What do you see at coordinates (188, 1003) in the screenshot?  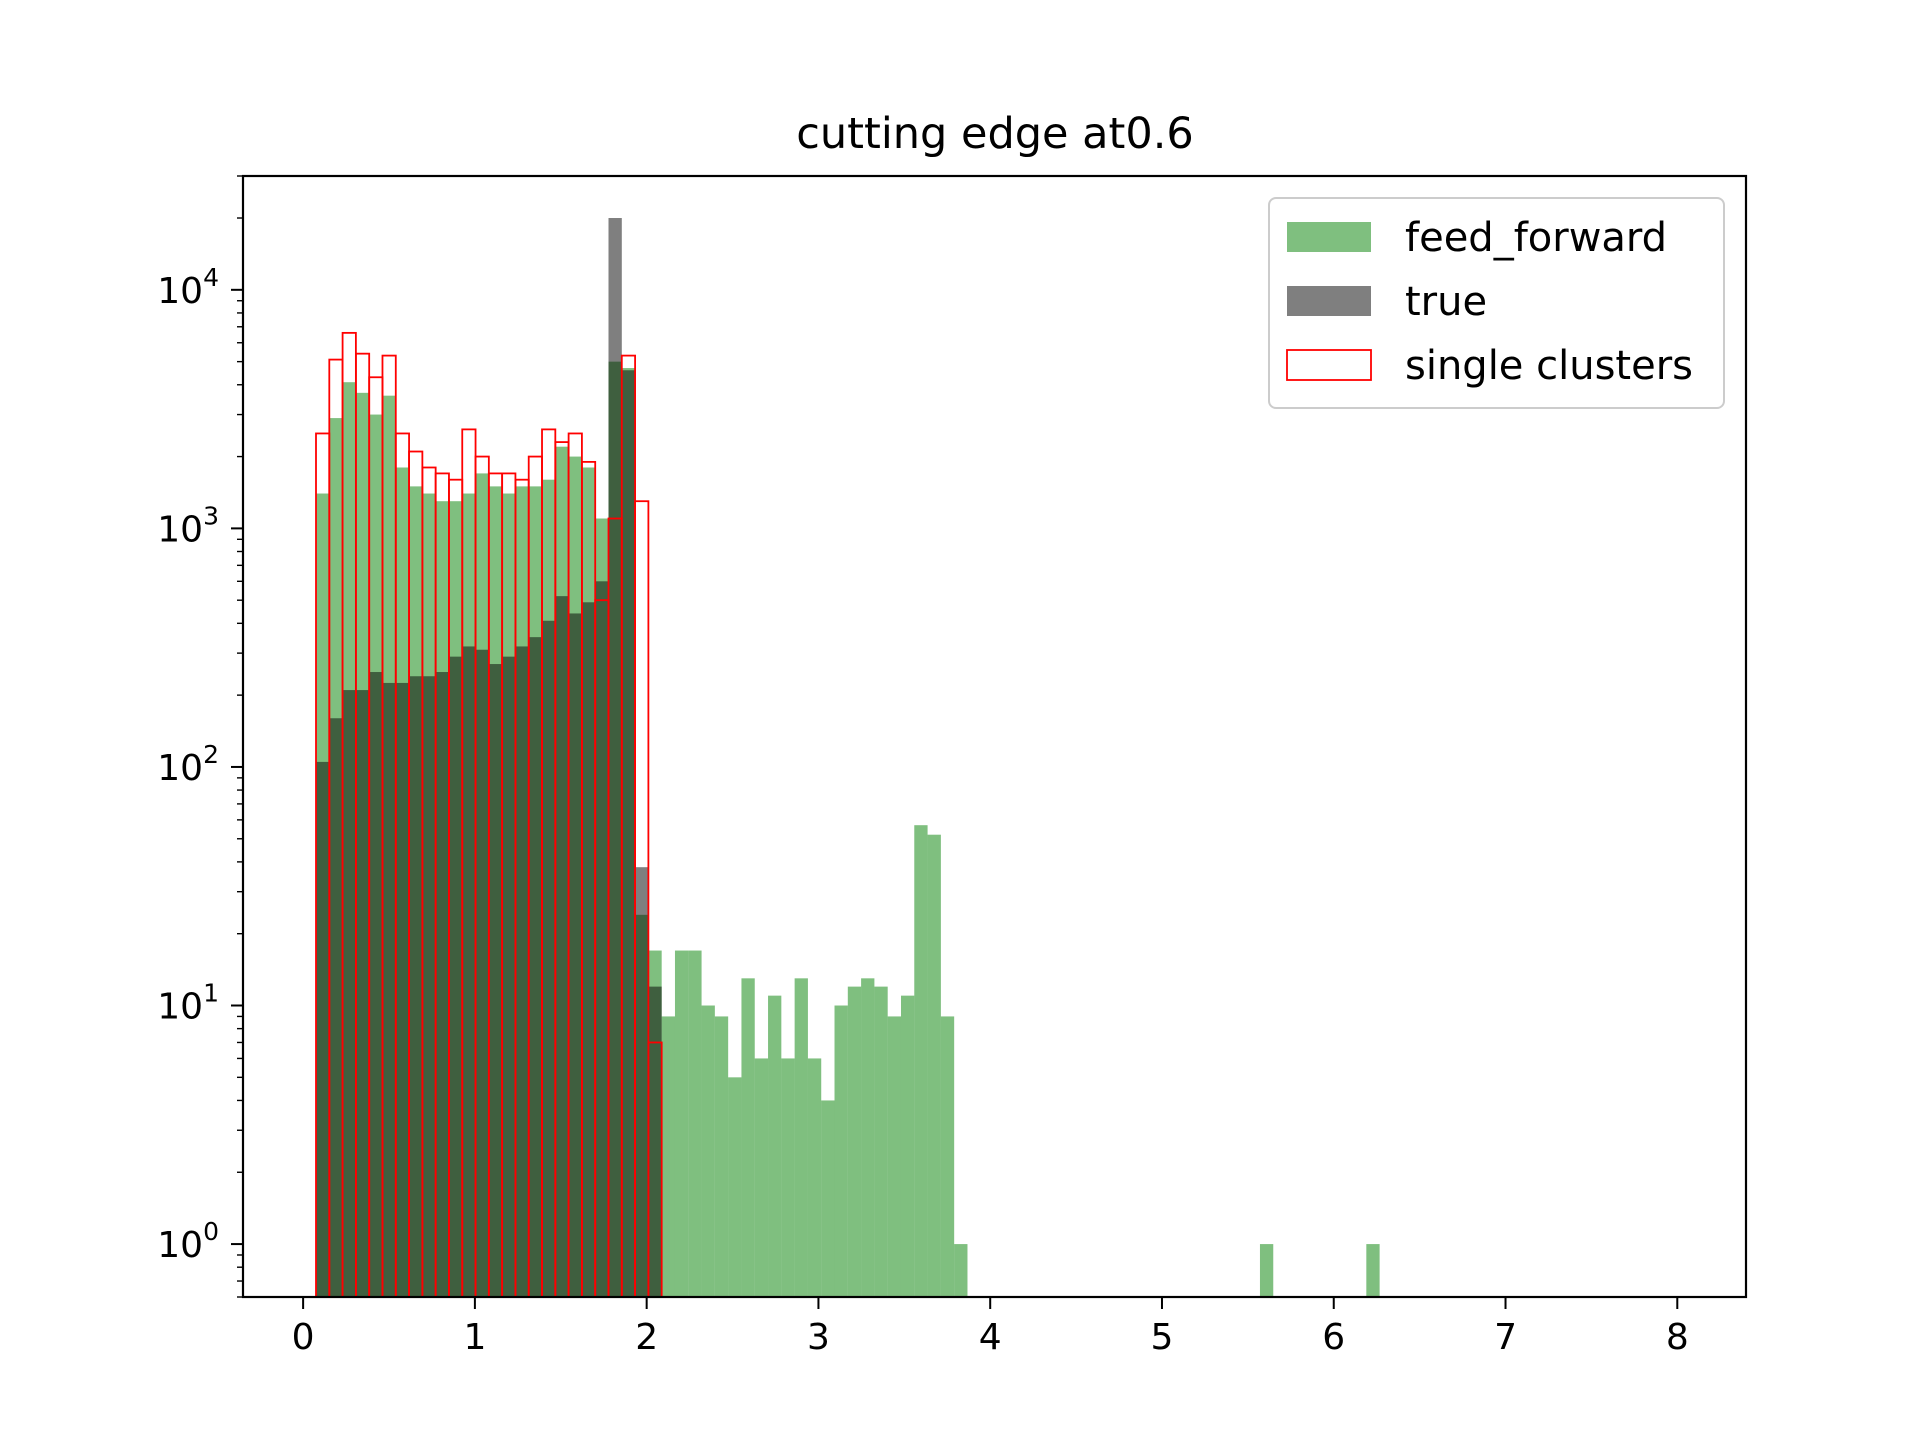 I see `y-tick-label: 10¹` at bounding box center [188, 1003].